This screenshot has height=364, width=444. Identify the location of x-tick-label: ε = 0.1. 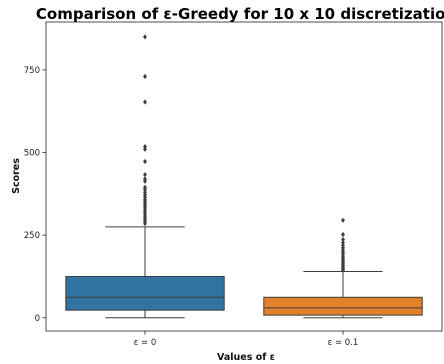
(343, 343).